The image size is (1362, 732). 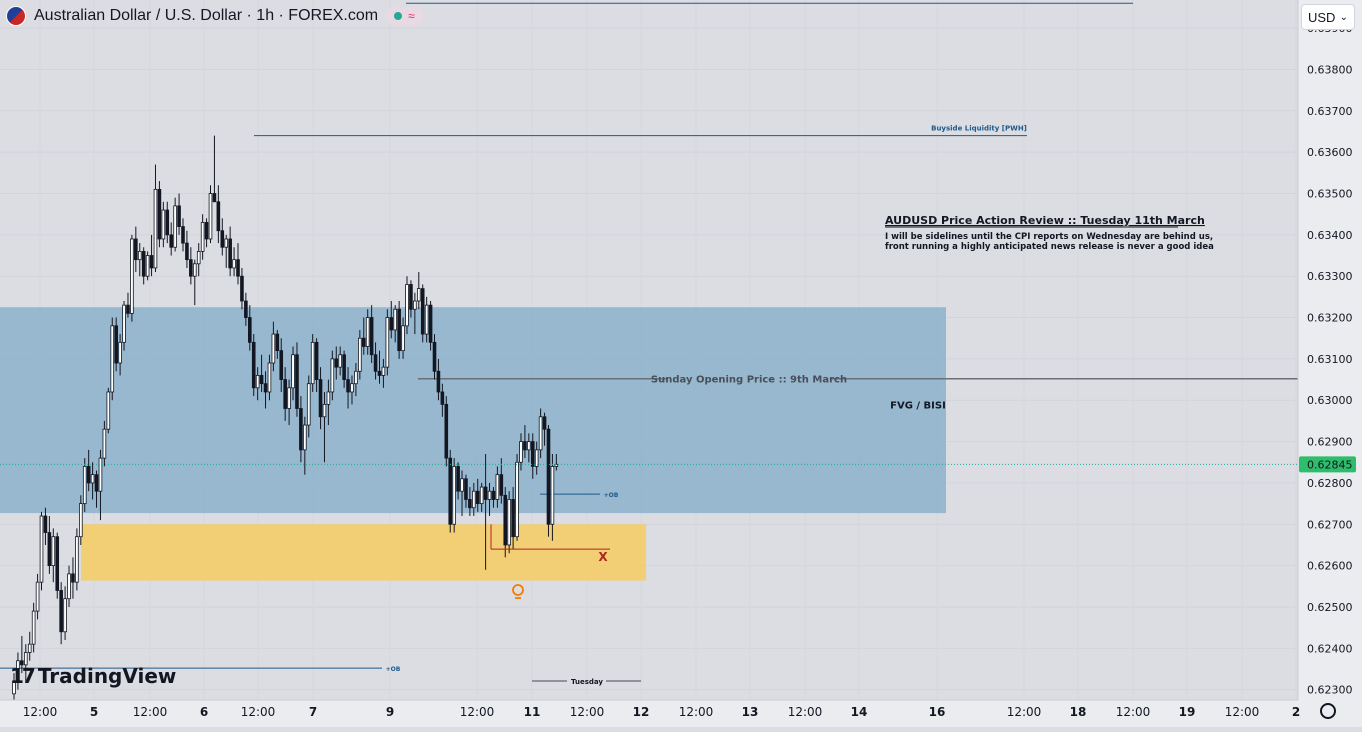 What do you see at coordinates (518, 591) in the screenshot?
I see `lightbulb-icon` at bounding box center [518, 591].